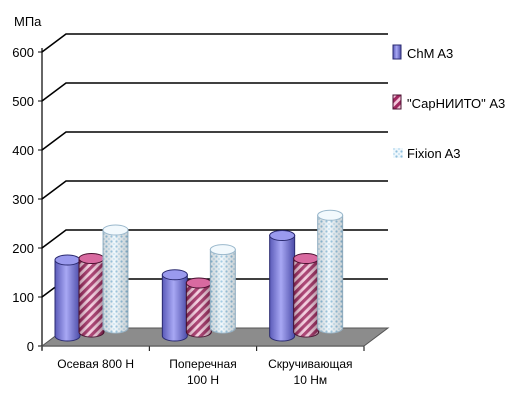 The width and height of the screenshot is (526, 400). I want to click on y-tick-label: 500, so click(23, 101).